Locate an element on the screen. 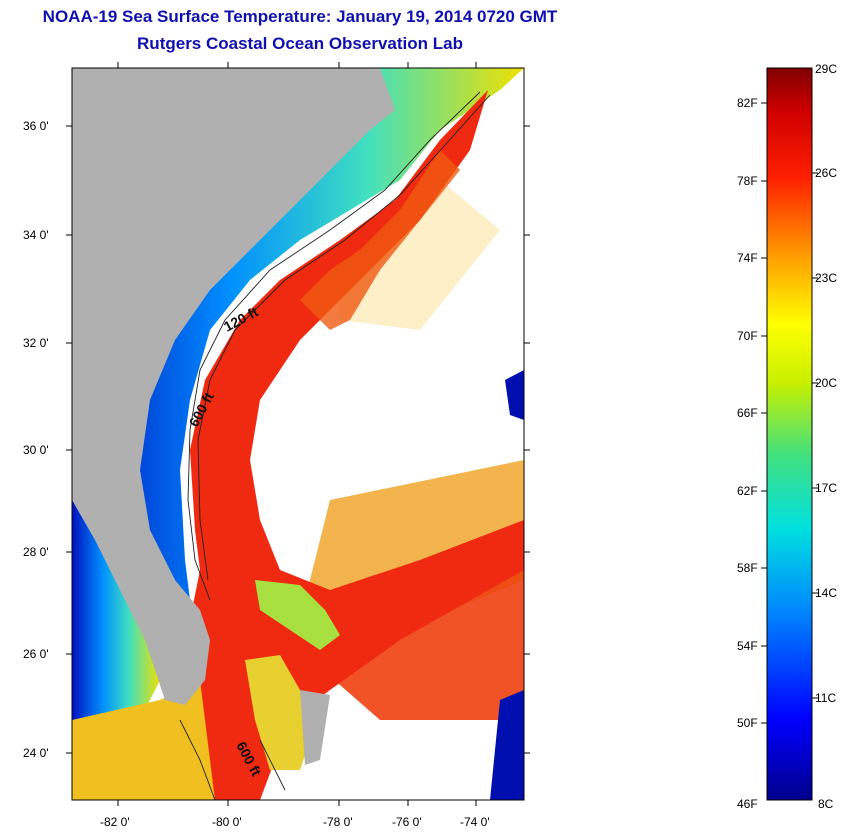  little-bahama-bank is located at coordinates (297, 615).